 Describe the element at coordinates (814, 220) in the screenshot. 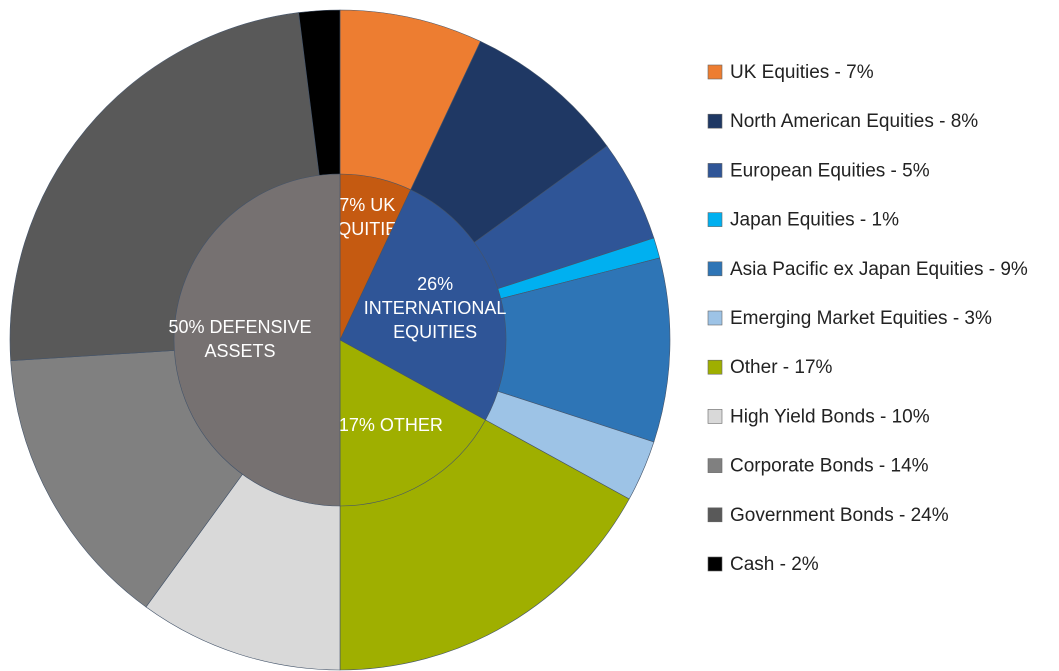

I see `legend-label: Japan Equities - 1%` at that location.